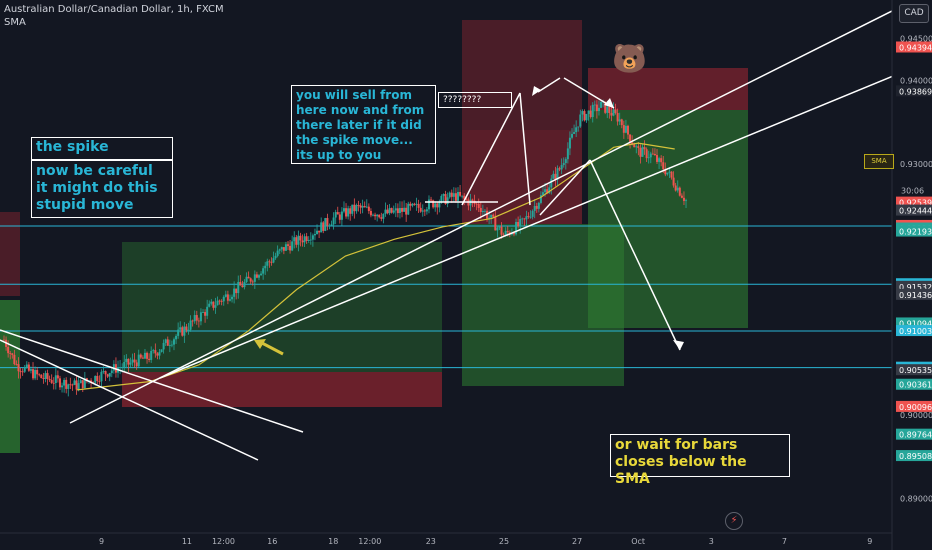 This screenshot has height=550, width=932. What do you see at coordinates (15, 22) in the screenshot?
I see `indicator-label: SMA` at bounding box center [15, 22].